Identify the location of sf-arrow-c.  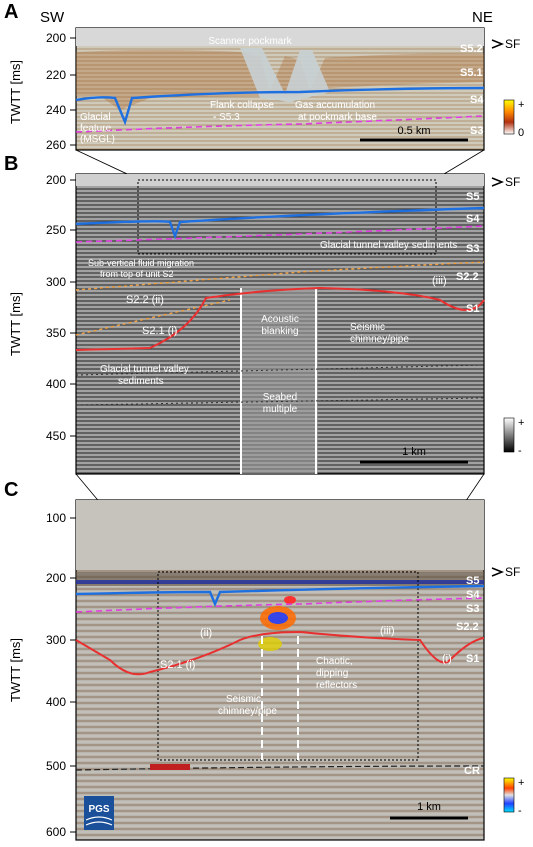
(498, 572).